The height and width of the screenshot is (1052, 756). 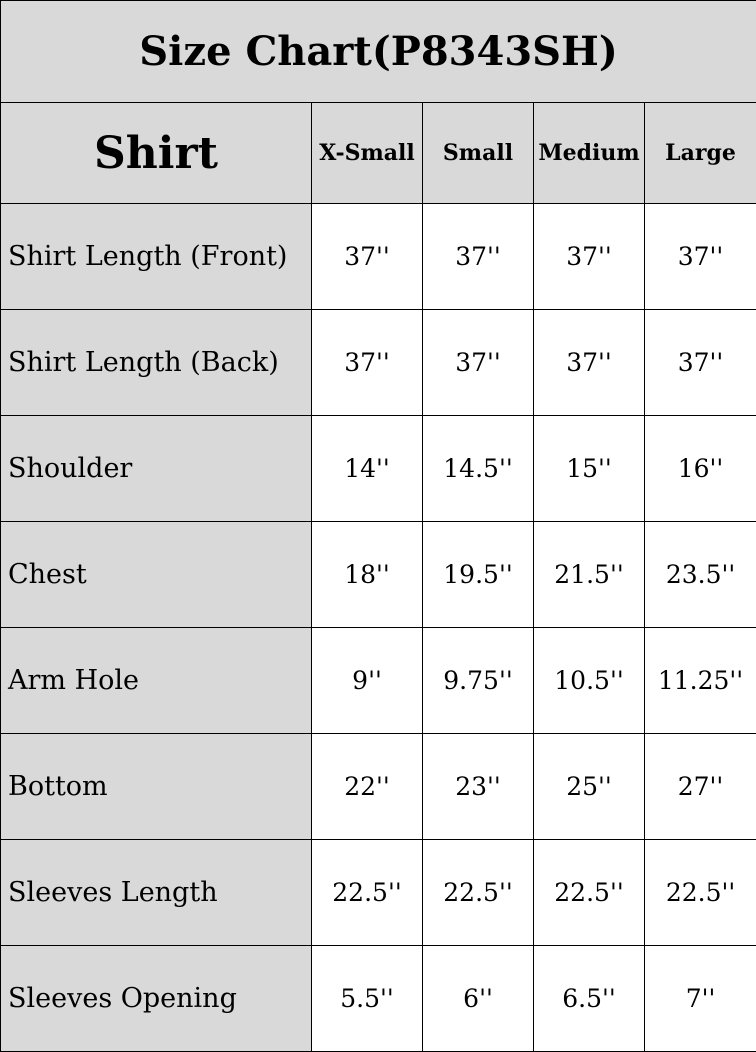 What do you see at coordinates (589, 468) in the screenshot?
I see `measurement-value: 15''` at bounding box center [589, 468].